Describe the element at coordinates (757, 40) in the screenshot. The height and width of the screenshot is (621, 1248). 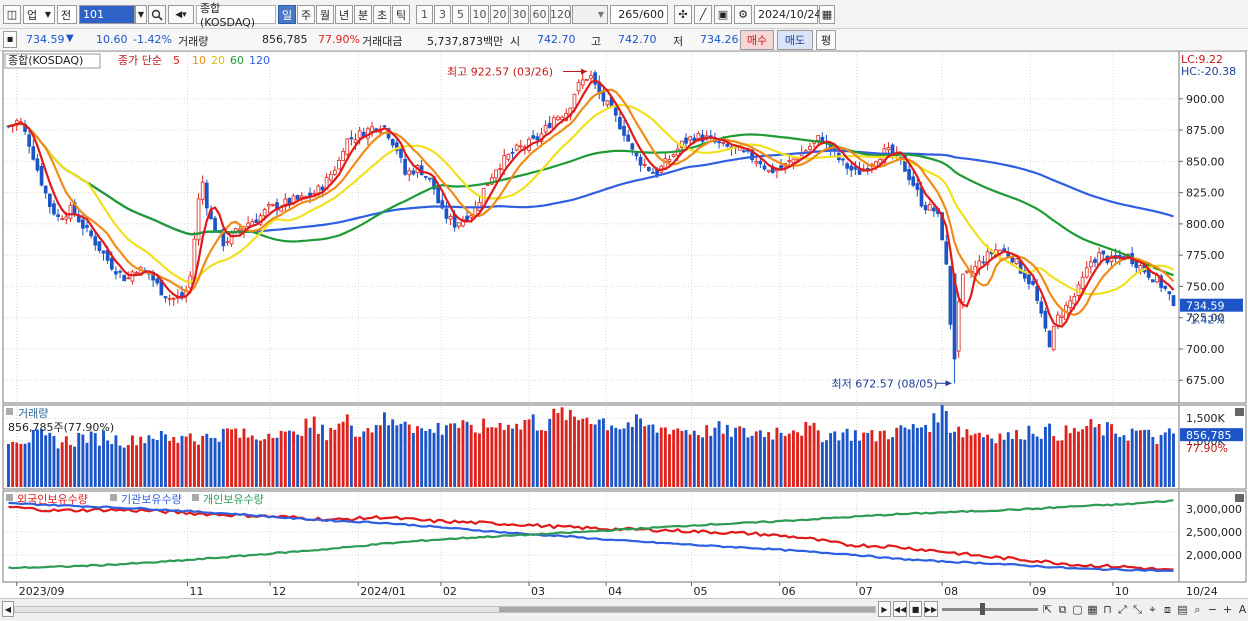
I see `buy-button: 매수` at that location.